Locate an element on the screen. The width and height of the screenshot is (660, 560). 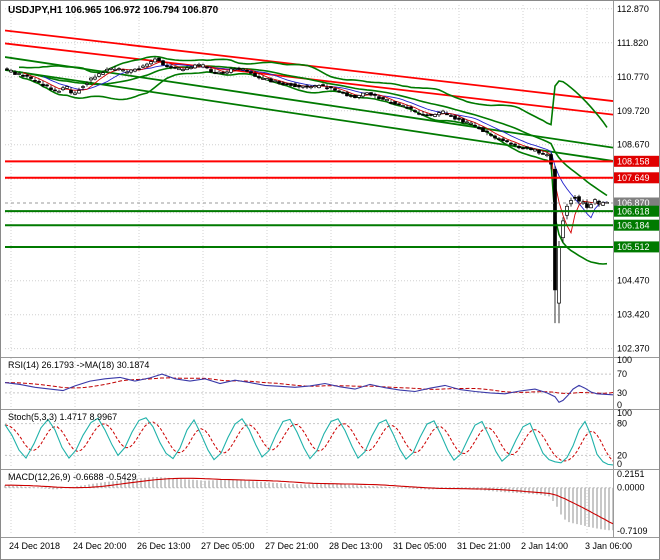
macd-histogram is located at coordinates (309, 504).